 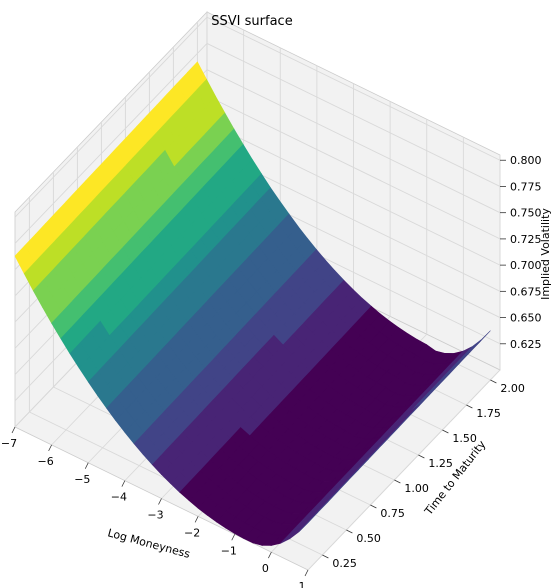 What do you see at coordinates (526, 187) in the screenshot?
I see `z-tick-label: 0.775` at bounding box center [526, 187].